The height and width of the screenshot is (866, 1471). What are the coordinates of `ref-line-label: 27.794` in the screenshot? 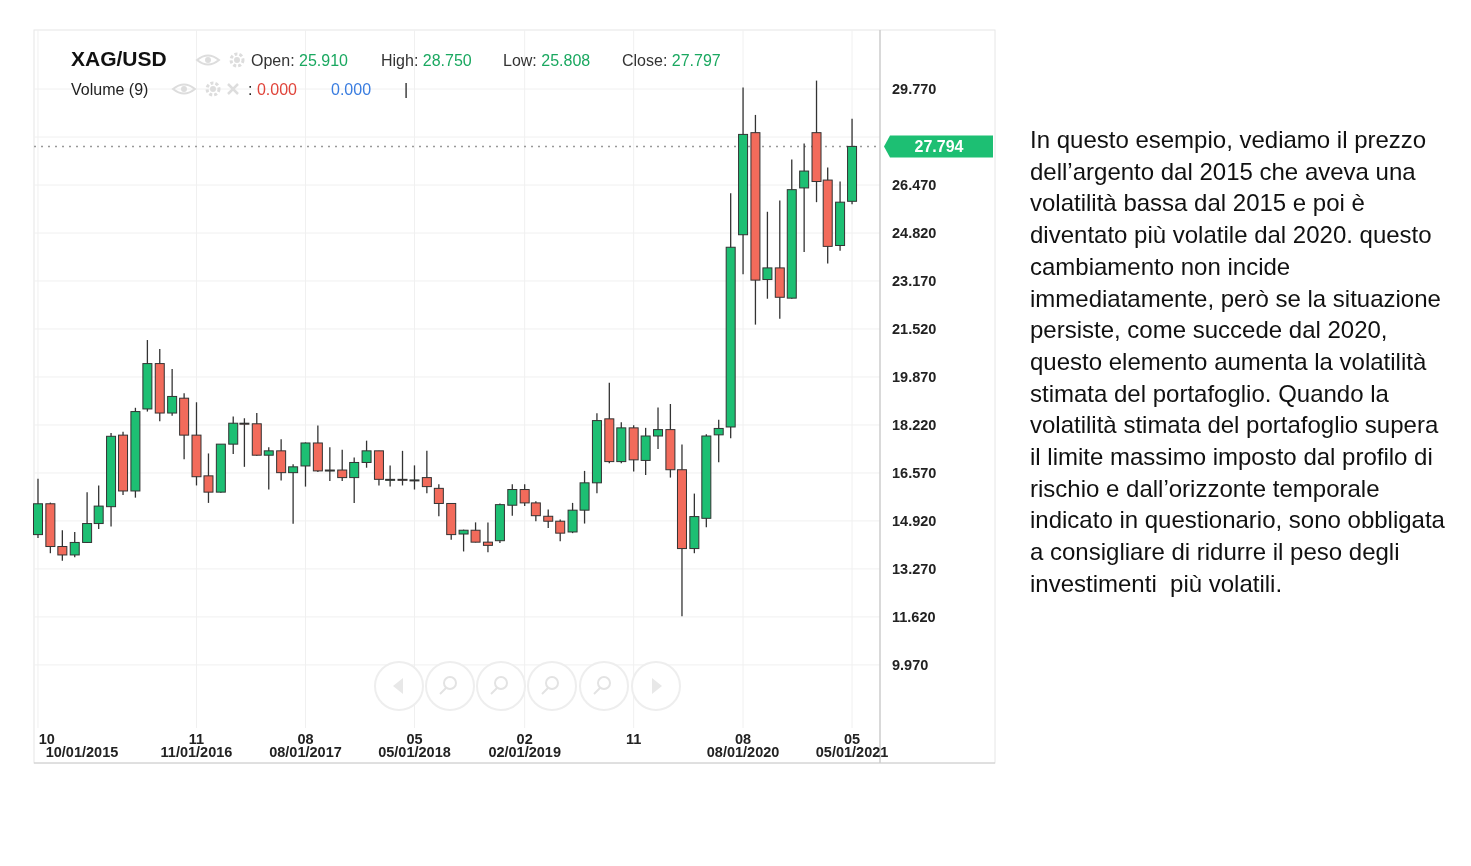 It's located at (939, 147).